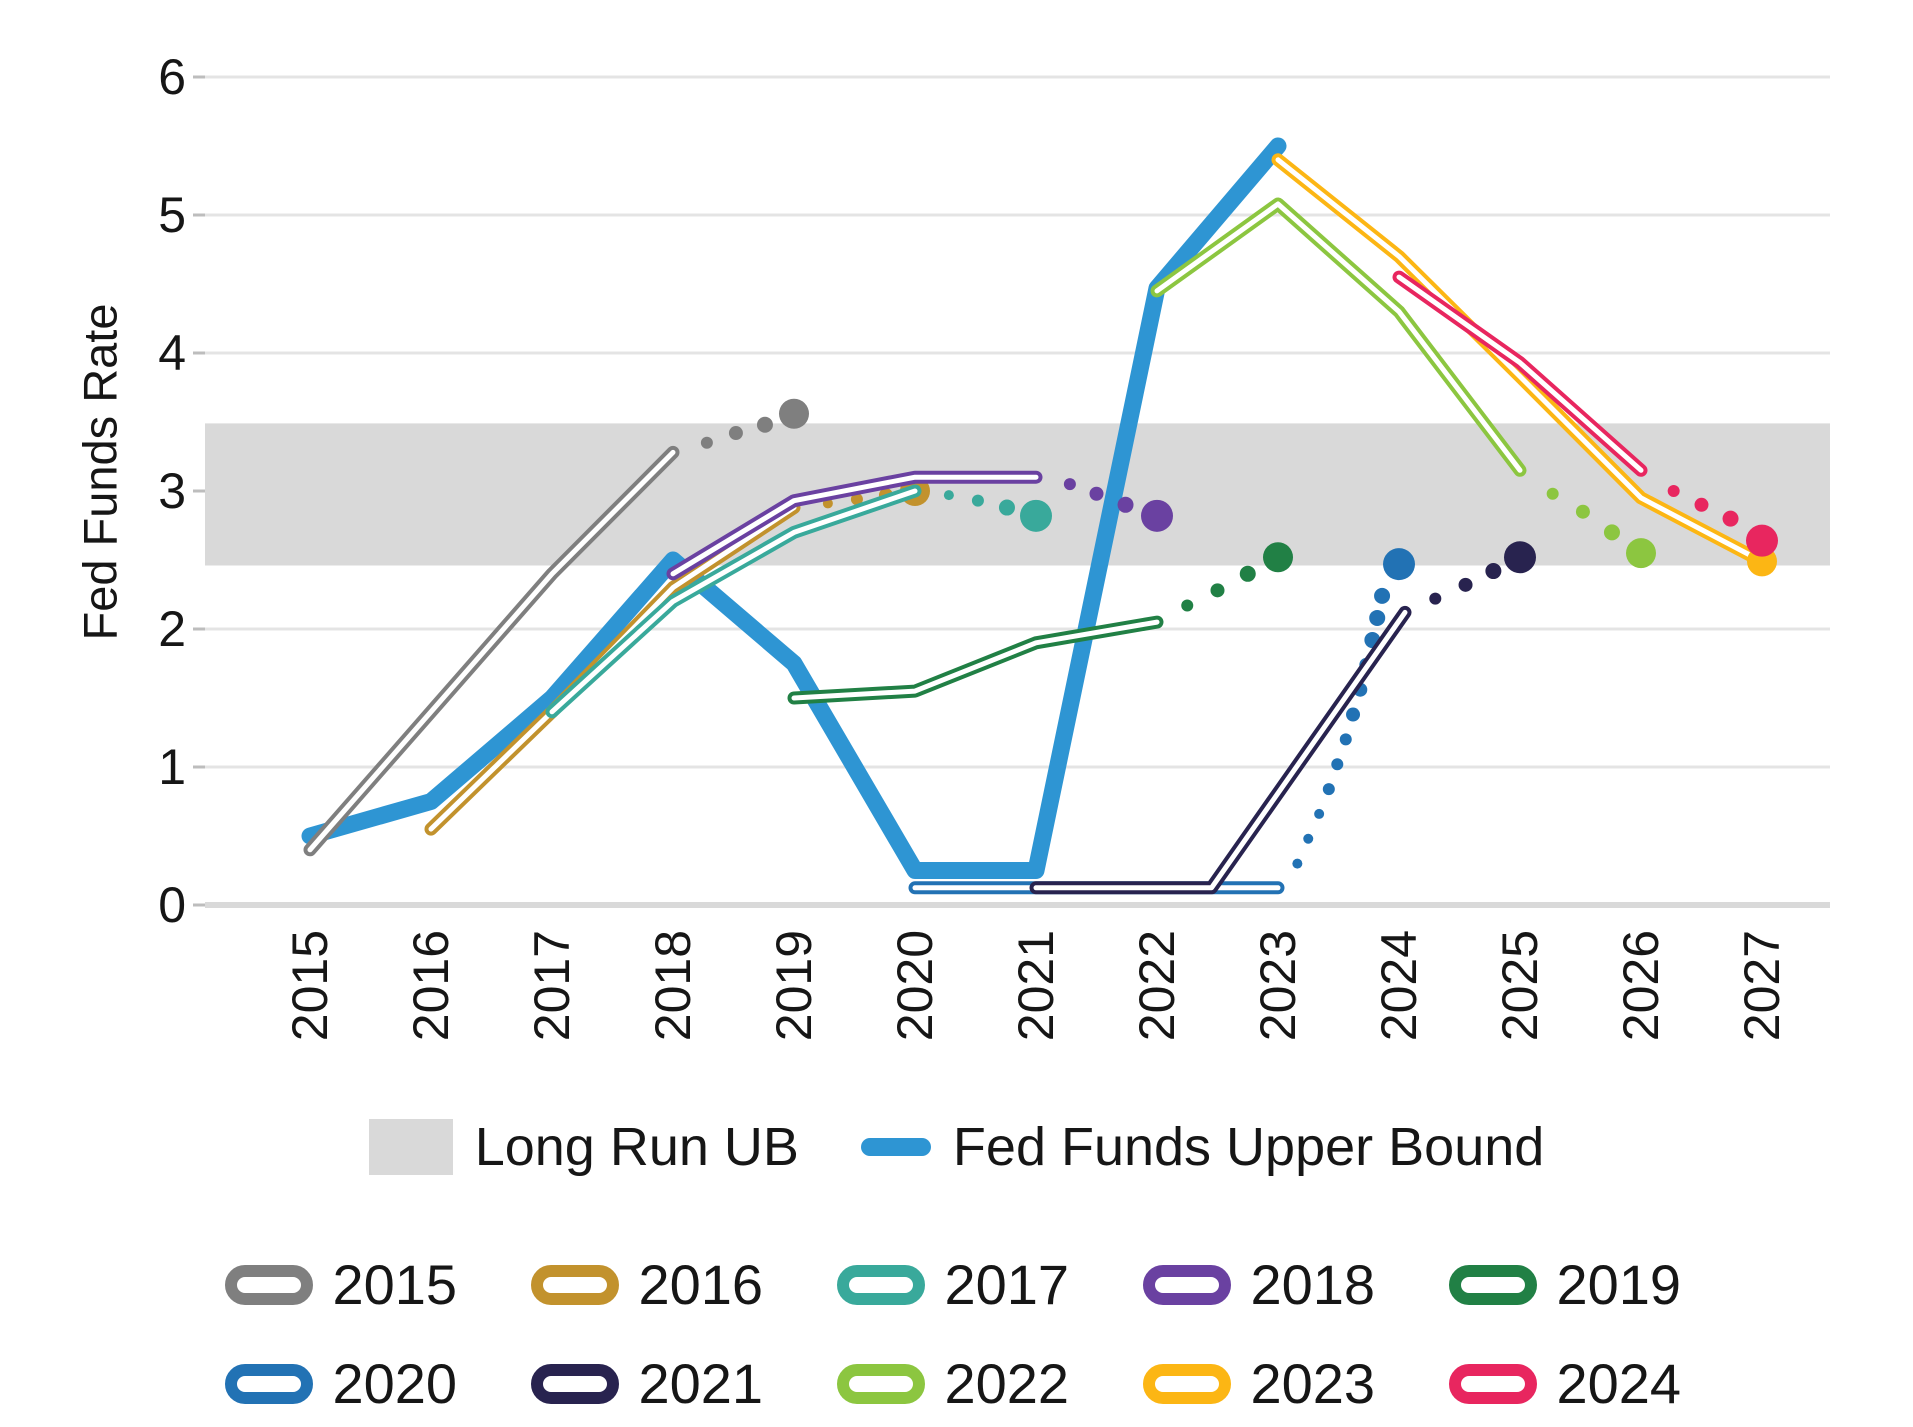  I want to click on legend-swatch-2019, so click(1492, 1284).